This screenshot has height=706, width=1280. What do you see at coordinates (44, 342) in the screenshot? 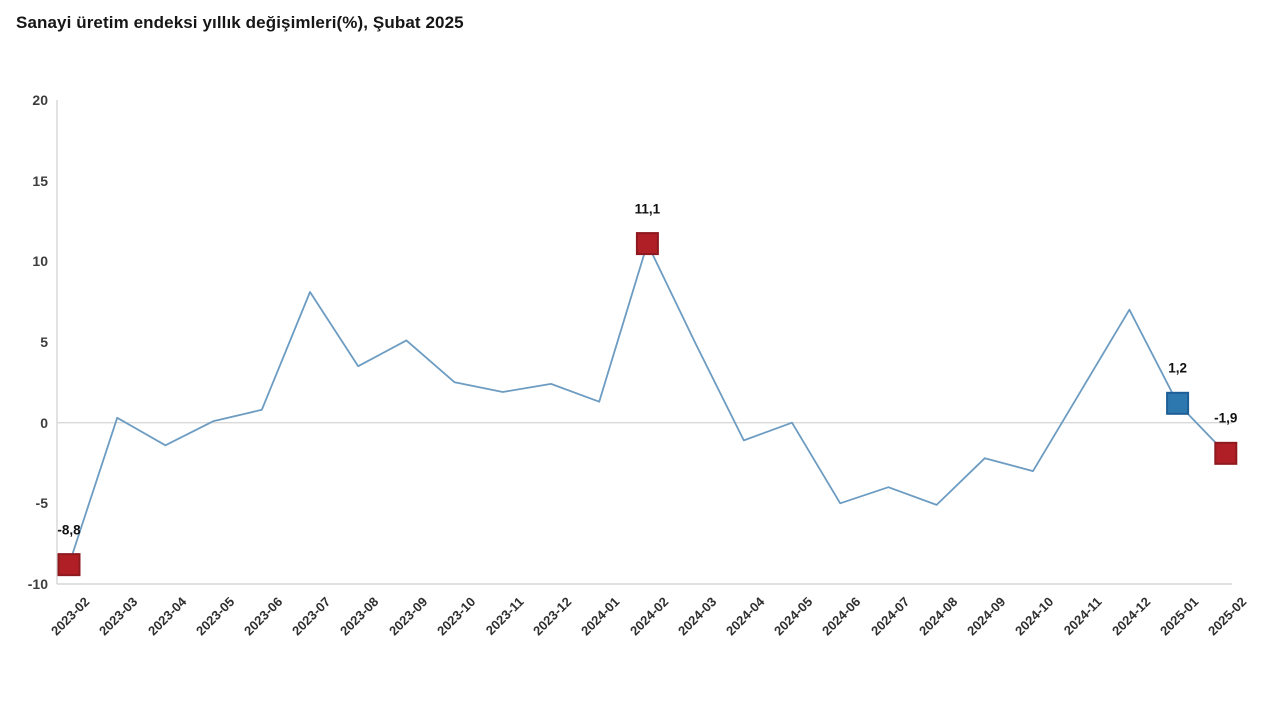
I see `y-tick-label: 5` at bounding box center [44, 342].